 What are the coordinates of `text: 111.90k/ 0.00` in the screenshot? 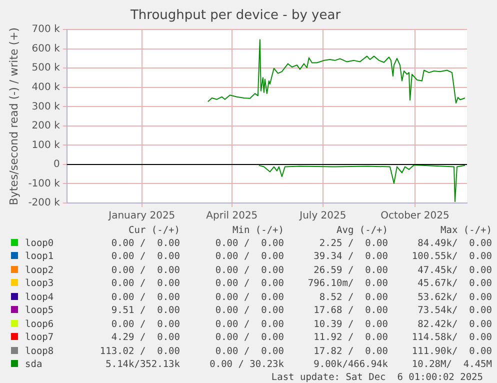 It's located at (451, 351).